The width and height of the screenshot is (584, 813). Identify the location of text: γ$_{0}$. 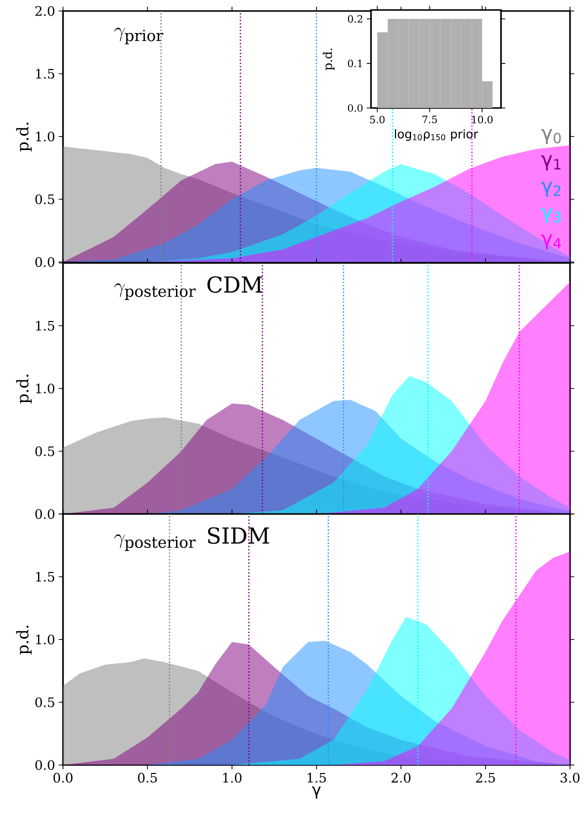
(551, 136).